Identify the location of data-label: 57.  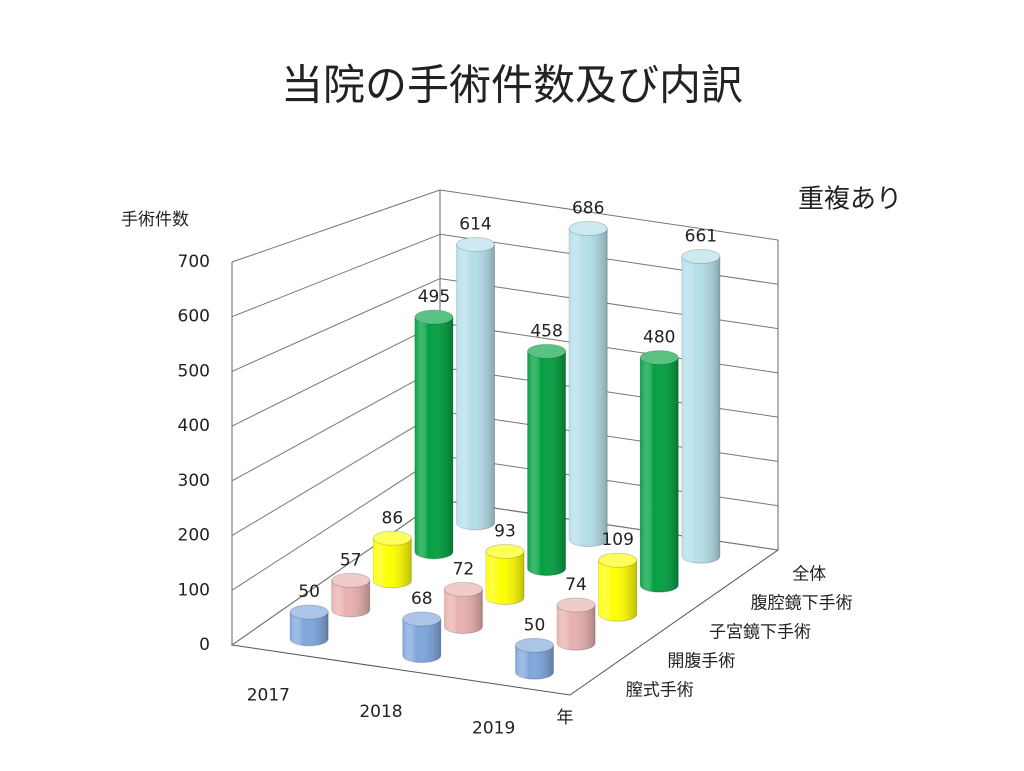
(351, 560).